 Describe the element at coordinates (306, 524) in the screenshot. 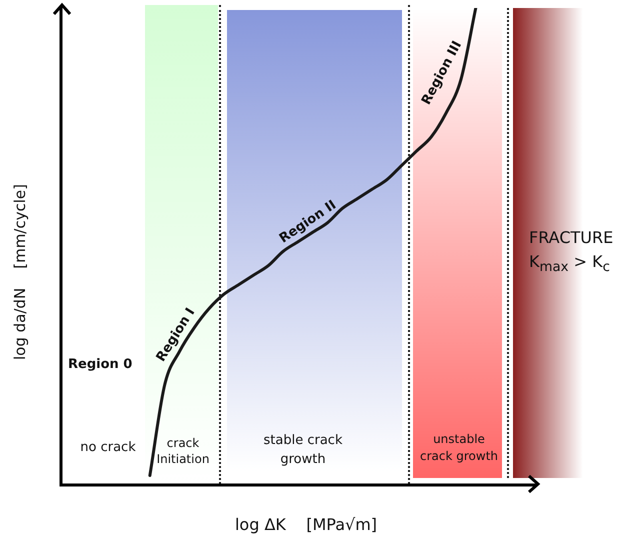

I see `x-axis-title: log ΔK [MPa√m]` at that location.